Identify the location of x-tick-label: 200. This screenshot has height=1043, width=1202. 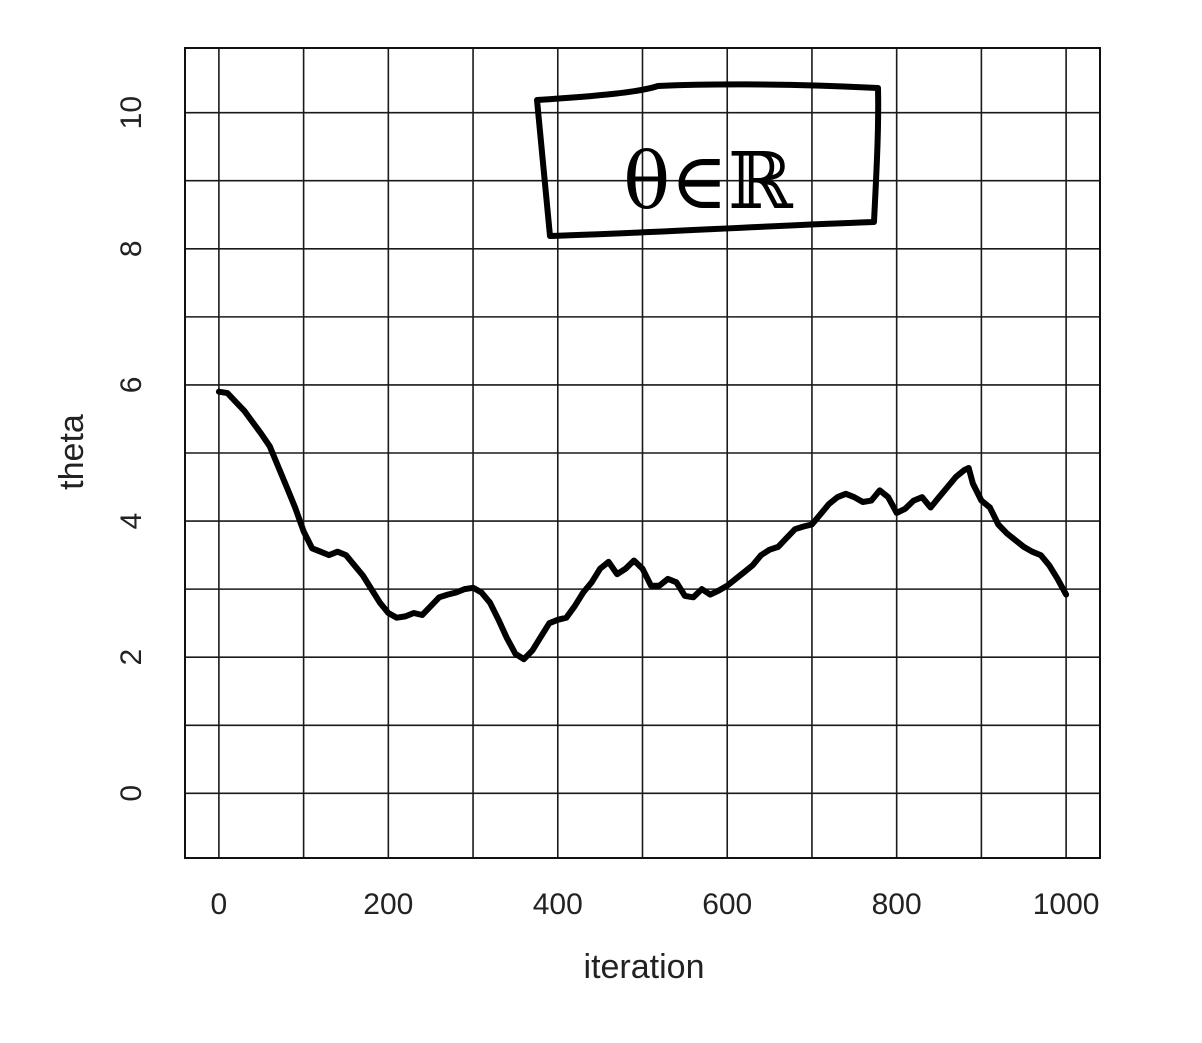
(388, 904).